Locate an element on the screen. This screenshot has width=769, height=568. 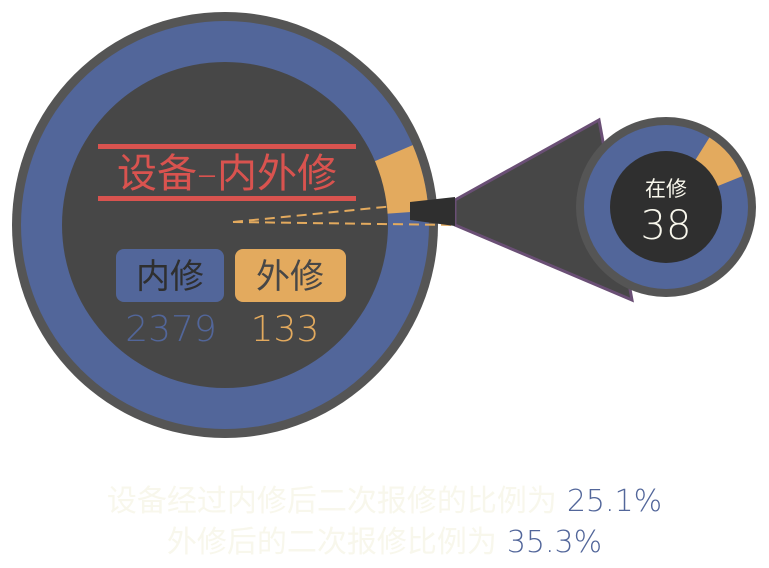
outer-repair-value: 133 is located at coordinates (285, 329).